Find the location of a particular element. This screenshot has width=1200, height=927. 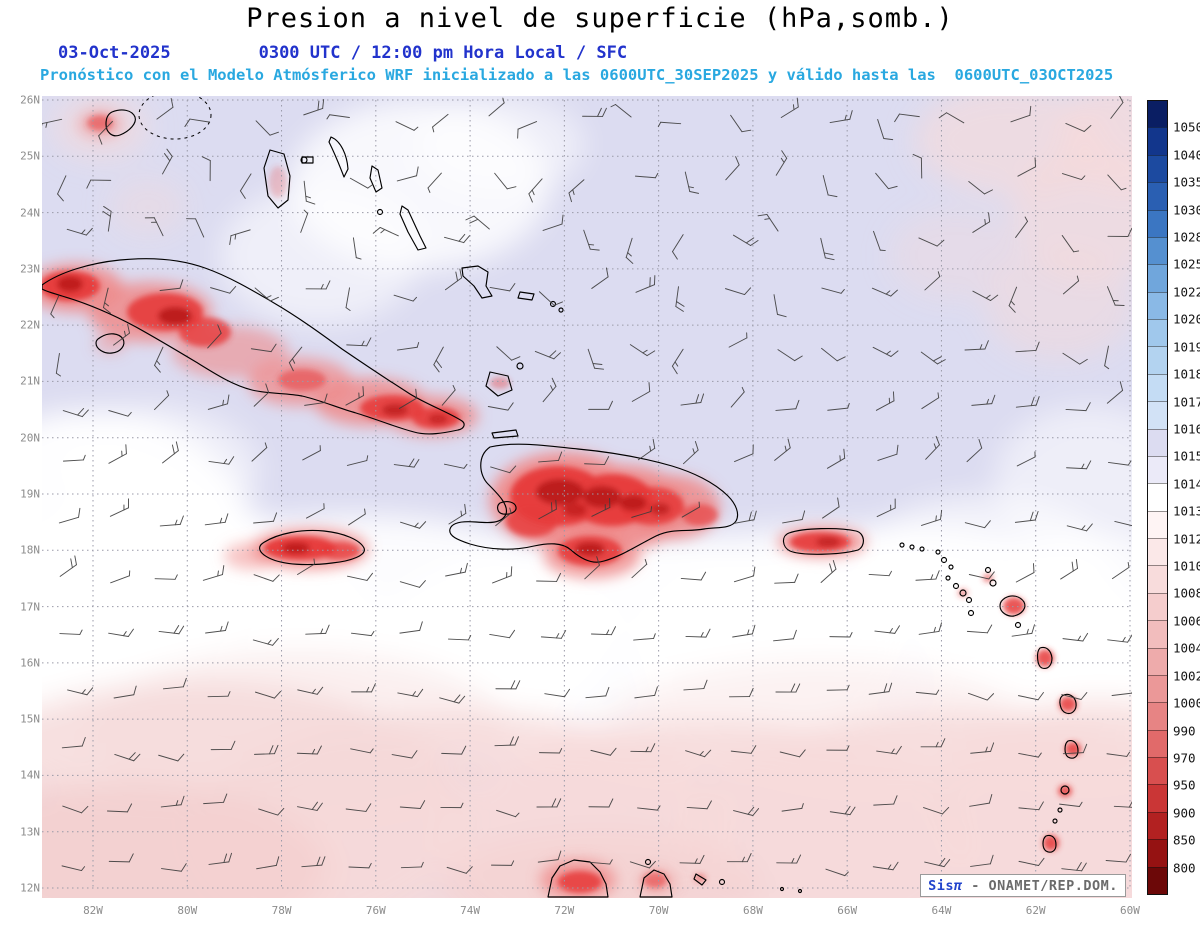

colorbar-value-label: 1000 is located at coordinates (1186, 703).